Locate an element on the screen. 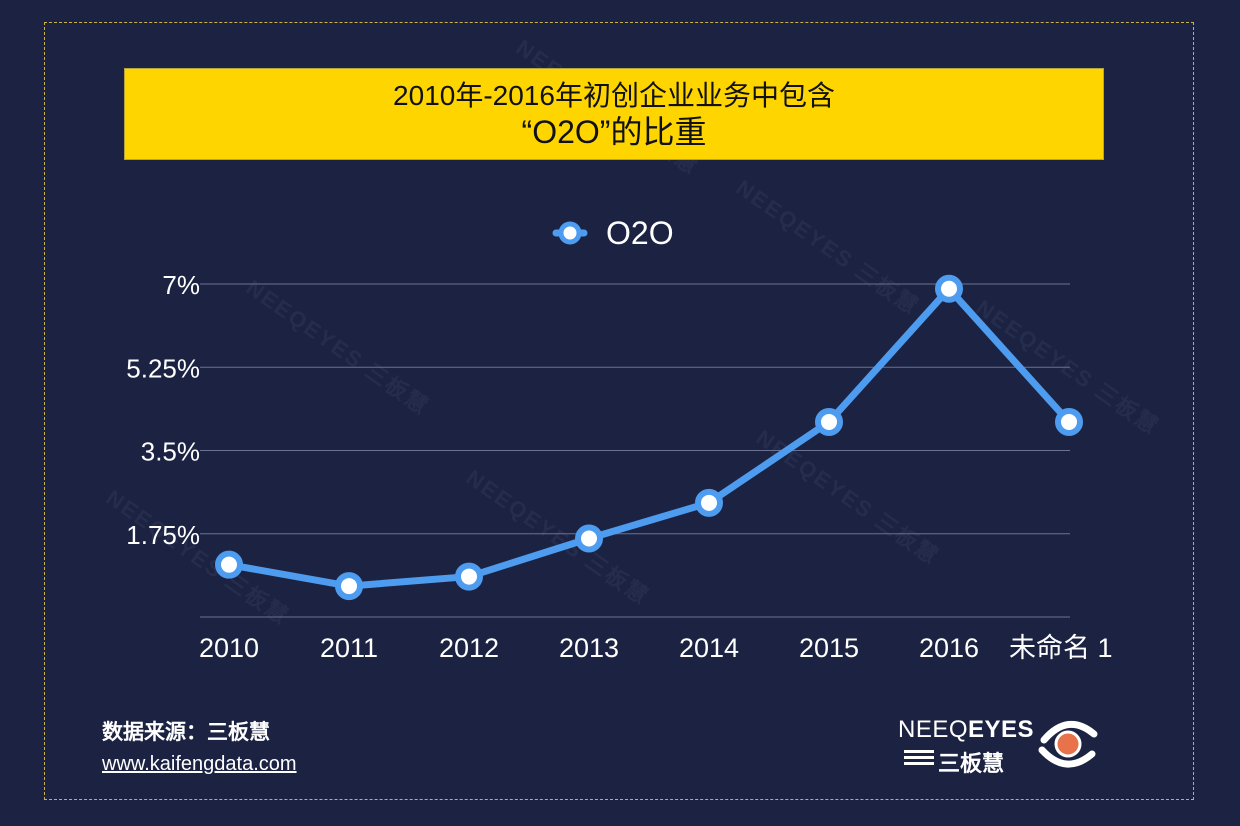 Image resolution: width=1240 pixels, height=826 pixels. x-tick-label: 2011 is located at coordinates (349, 648).